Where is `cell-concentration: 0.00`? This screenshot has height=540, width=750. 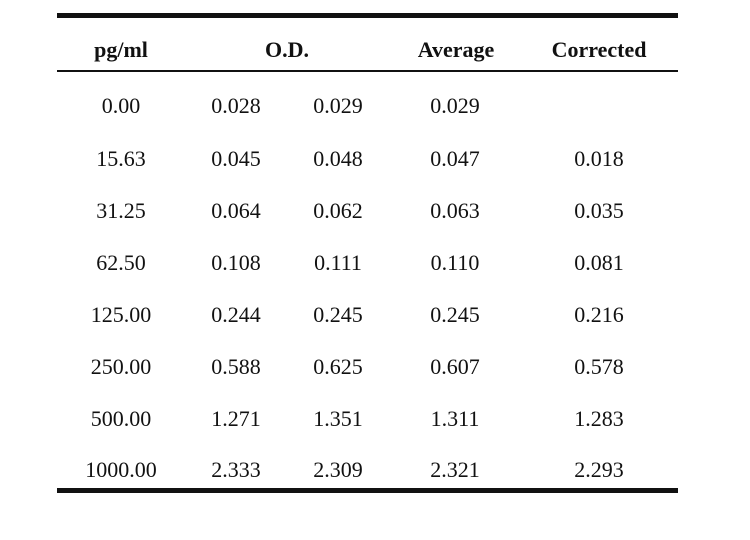
cell-concentration: 0.00 is located at coordinates (121, 105).